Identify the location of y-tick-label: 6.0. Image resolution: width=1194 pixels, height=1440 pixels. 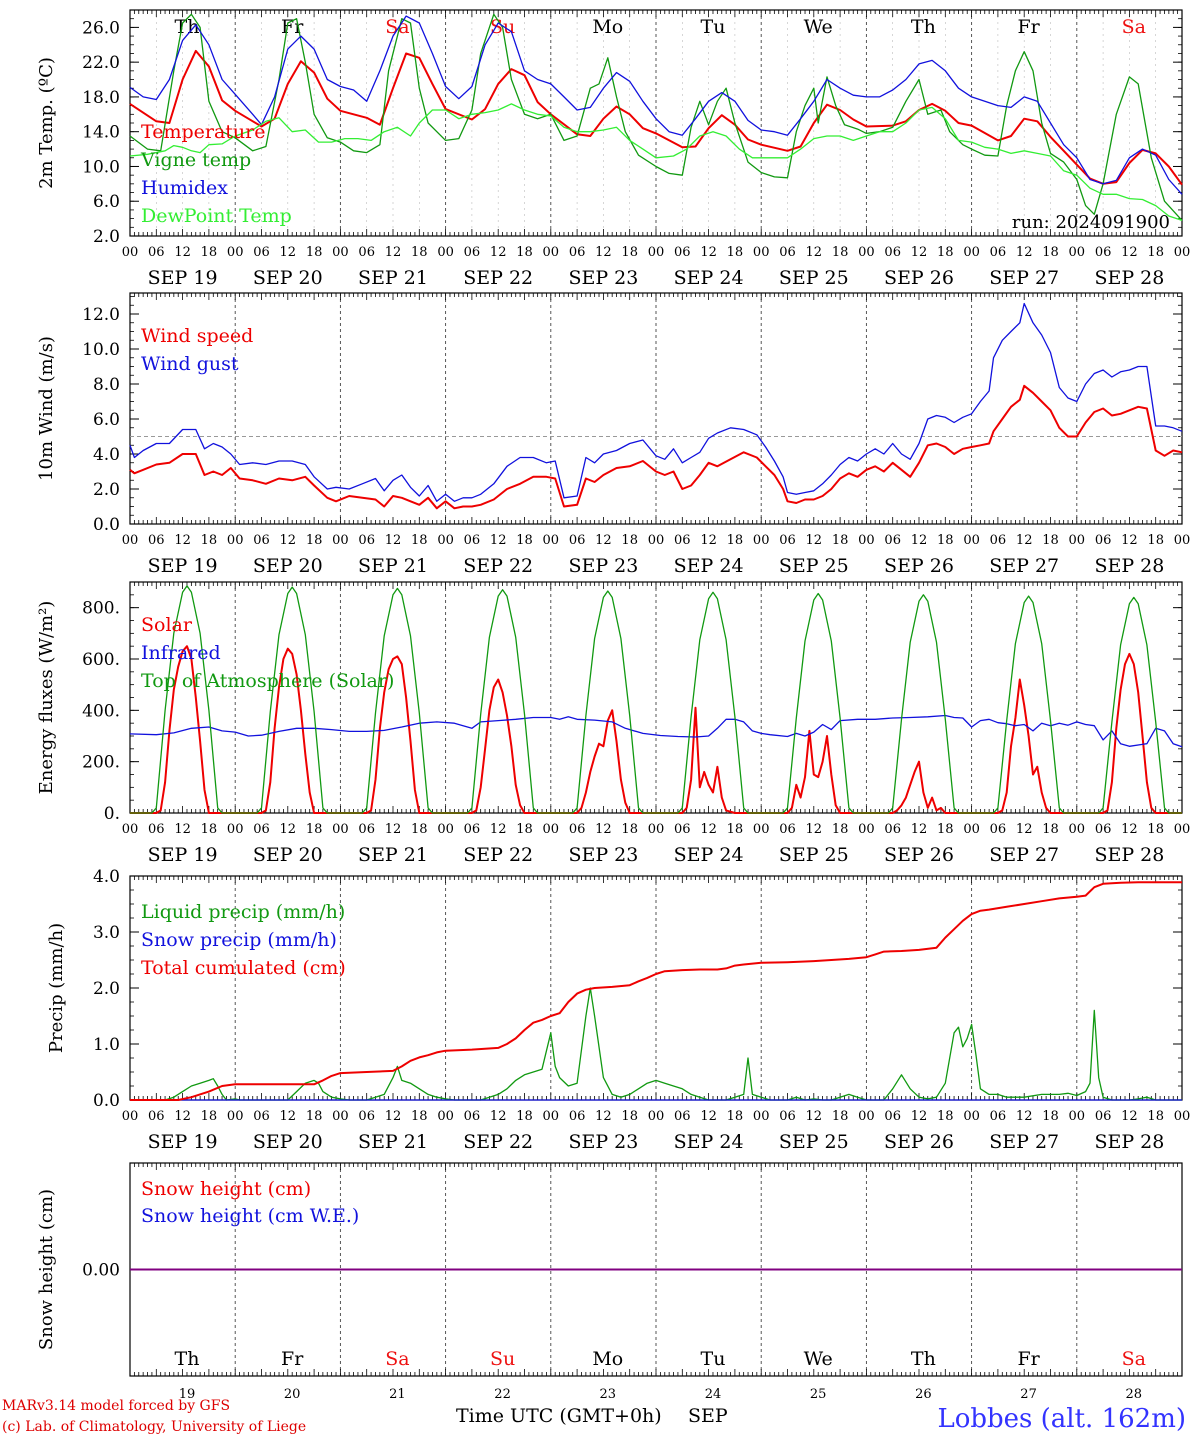
(106, 202).